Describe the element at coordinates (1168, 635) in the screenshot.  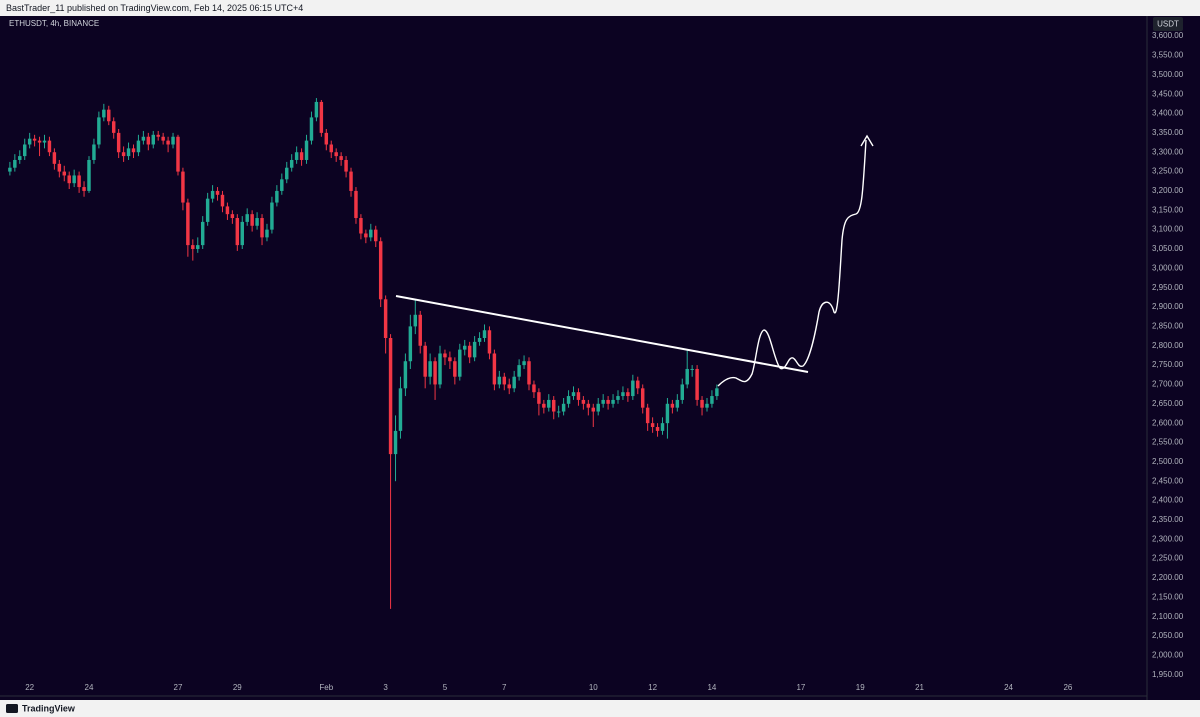
I see `y-tick-label: 2,050.00` at that location.